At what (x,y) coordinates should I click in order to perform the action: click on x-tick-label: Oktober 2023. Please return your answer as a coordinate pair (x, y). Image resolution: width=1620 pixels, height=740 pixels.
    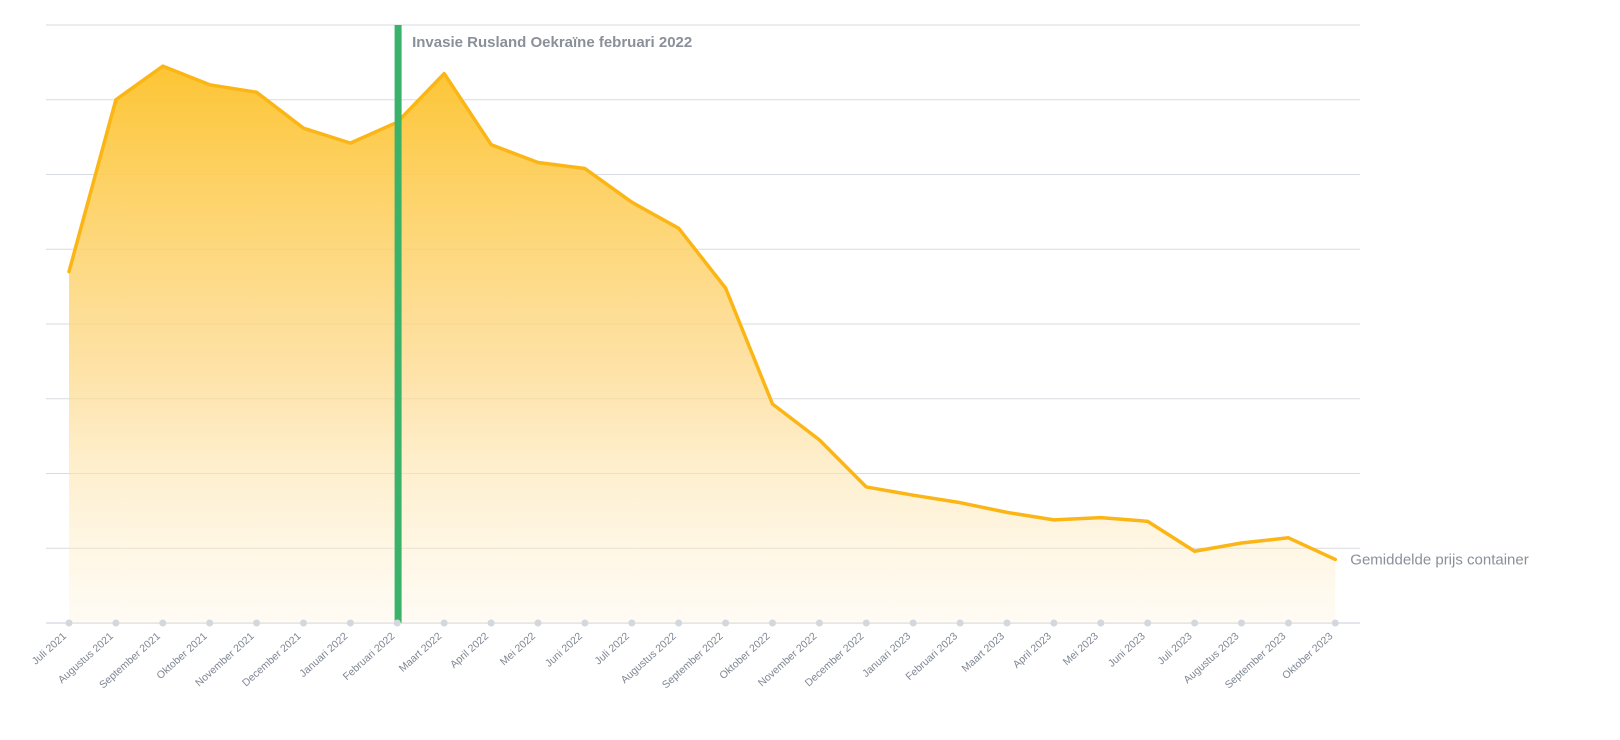
    Looking at the image, I should click on (1307, 656).